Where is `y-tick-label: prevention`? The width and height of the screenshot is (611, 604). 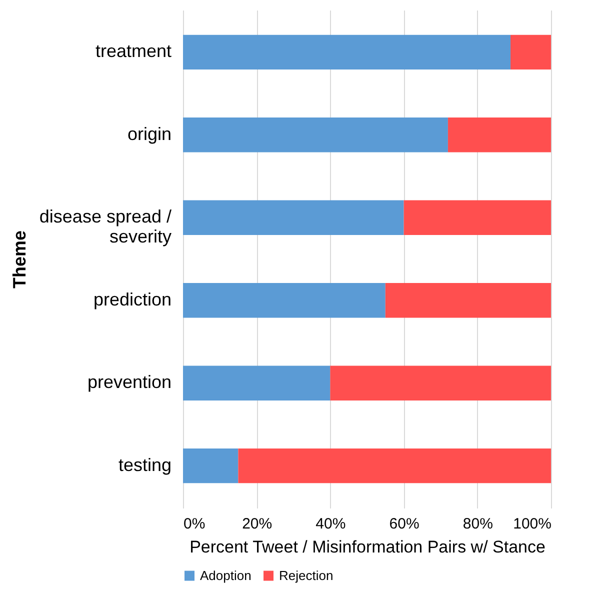 y-tick-label: prevention is located at coordinates (129, 382).